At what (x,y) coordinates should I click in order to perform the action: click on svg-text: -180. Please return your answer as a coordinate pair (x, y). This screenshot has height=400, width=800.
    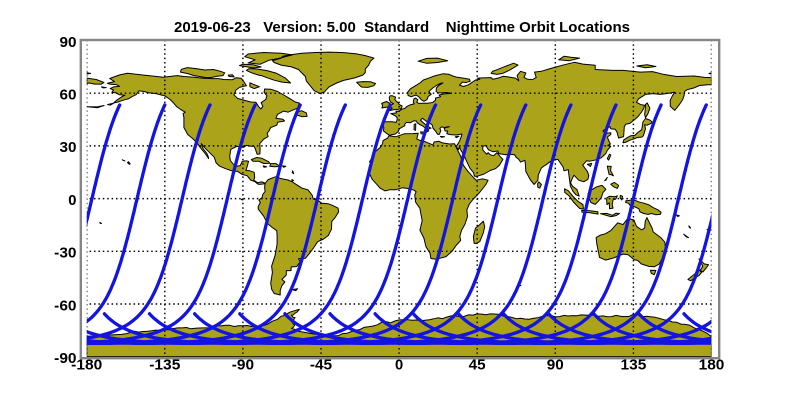
    Looking at the image, I should click on (86, 365).